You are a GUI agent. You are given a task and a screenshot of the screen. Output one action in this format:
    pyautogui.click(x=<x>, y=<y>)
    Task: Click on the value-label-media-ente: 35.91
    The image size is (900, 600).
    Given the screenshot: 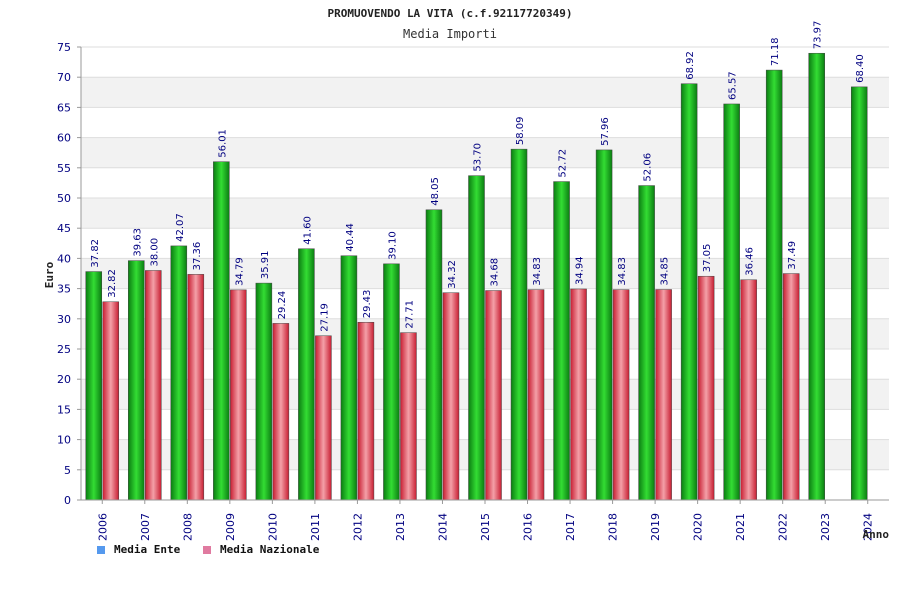 What is the action you would take?
    pyautogui.click(x=265, y=264)
    